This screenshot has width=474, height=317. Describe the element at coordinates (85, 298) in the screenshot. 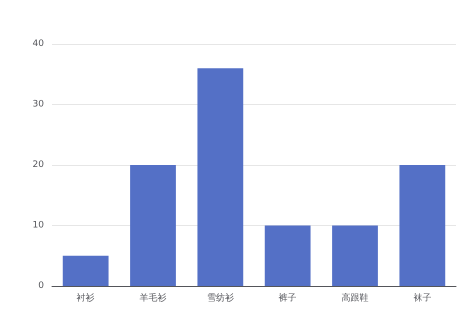

I see `x-tick-label: 衬衫` at that location.